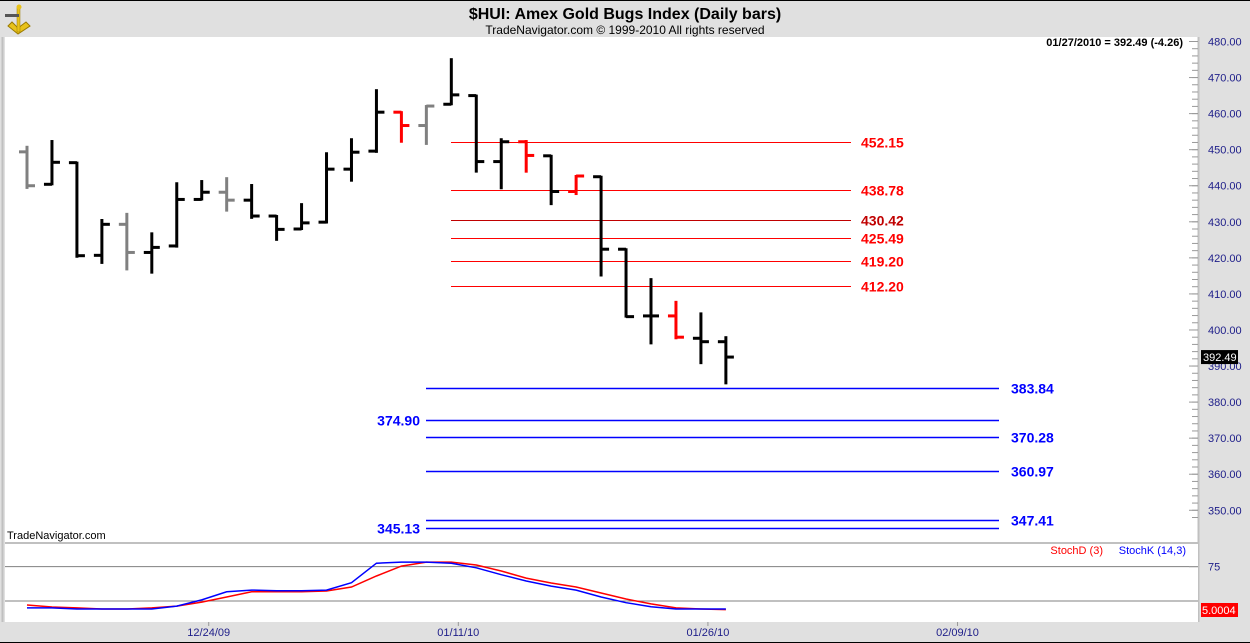 This screenshot has width=1250, height=643. What do you see at coordinates (708, 633) in the screenshot?
I see `x-tick-label: 01/26/10` at bounding box center [708, 633].